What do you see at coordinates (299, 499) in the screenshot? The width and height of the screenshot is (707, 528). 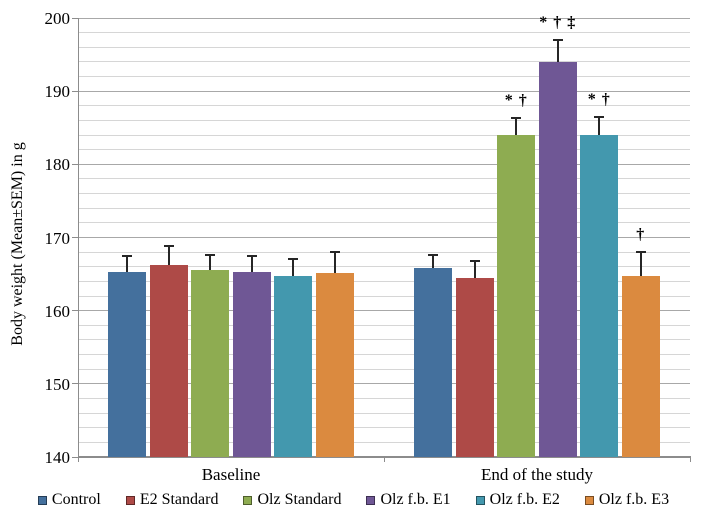 I see `legend-label: Olz Standard` at bounding box center [299, 499].